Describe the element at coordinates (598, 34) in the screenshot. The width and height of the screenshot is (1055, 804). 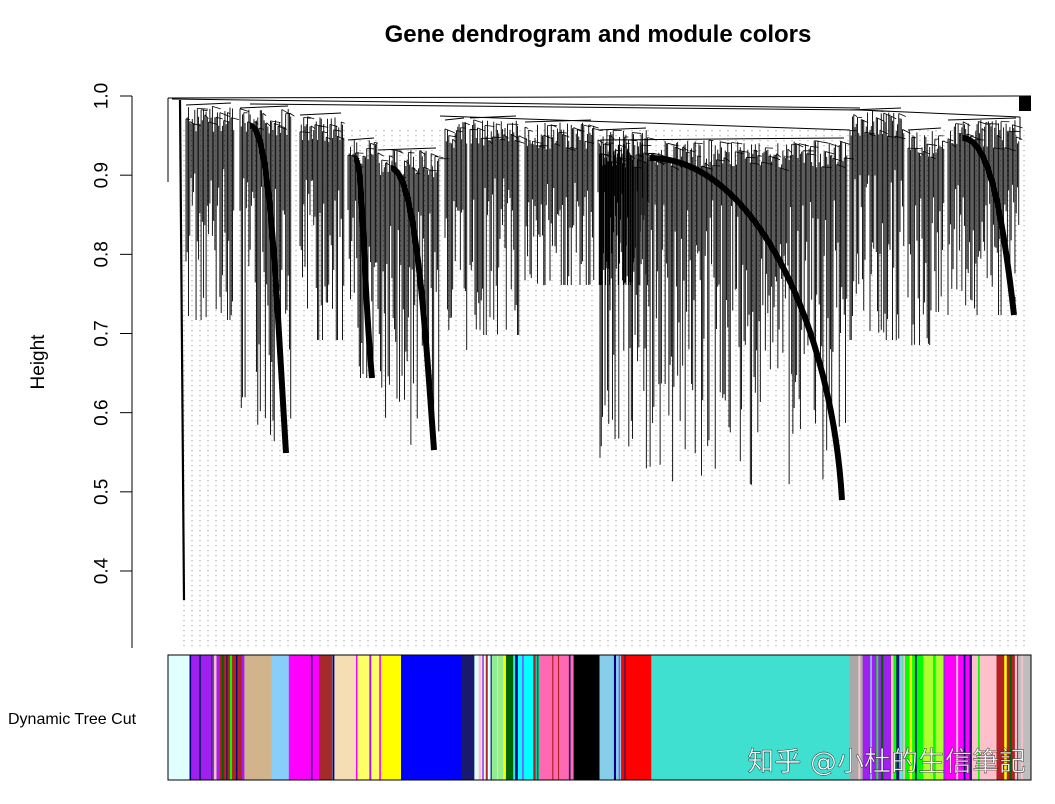
I see `chart-title: Gene dendrogram and module colors` at that location.